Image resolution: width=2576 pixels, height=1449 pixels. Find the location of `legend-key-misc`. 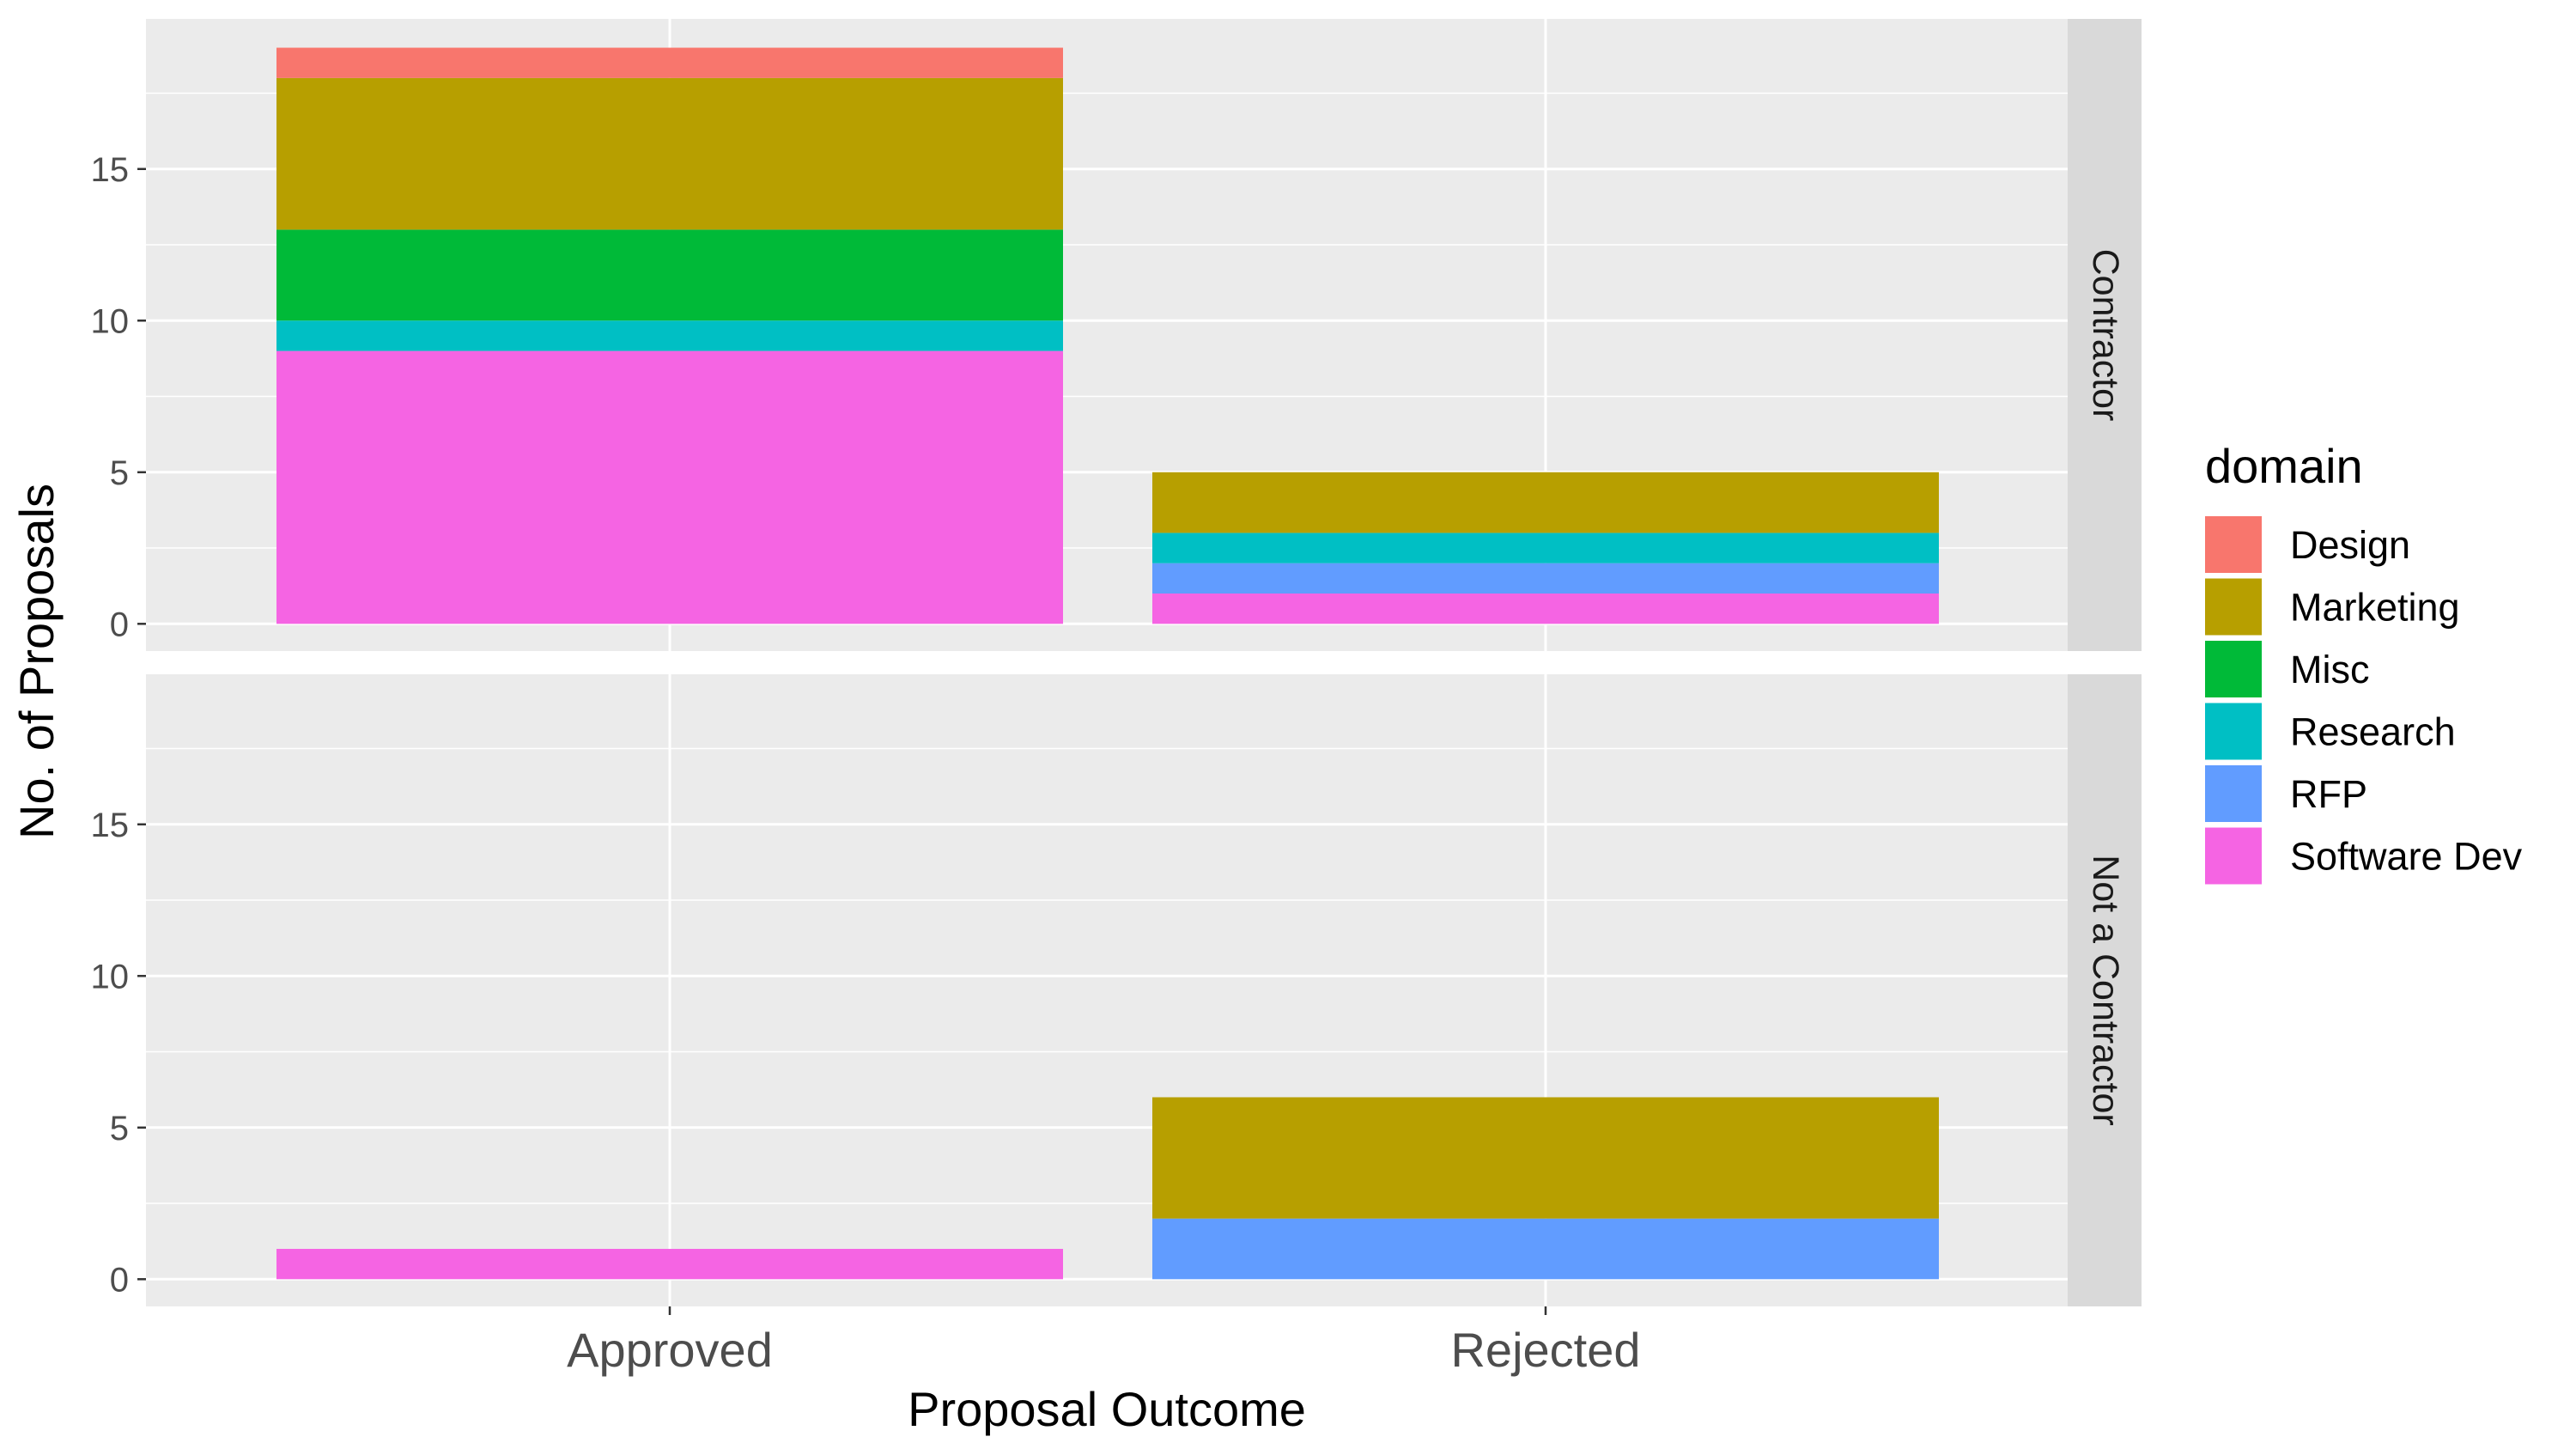

legend-key-misc is located at coordinates (2233, 669).